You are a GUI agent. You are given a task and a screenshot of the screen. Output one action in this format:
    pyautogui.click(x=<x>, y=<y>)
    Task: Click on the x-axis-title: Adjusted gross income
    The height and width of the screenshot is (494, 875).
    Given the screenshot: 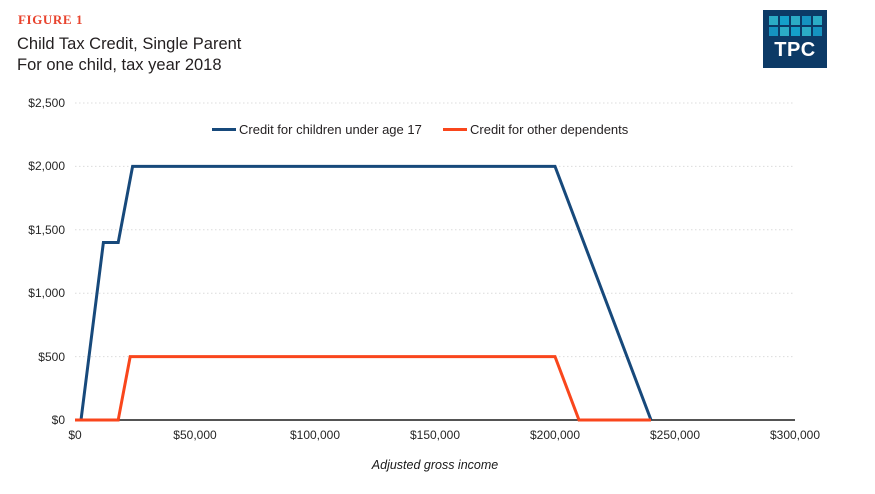 What is the action you would take?
    pyautogui.click(x=435, y=465)
    